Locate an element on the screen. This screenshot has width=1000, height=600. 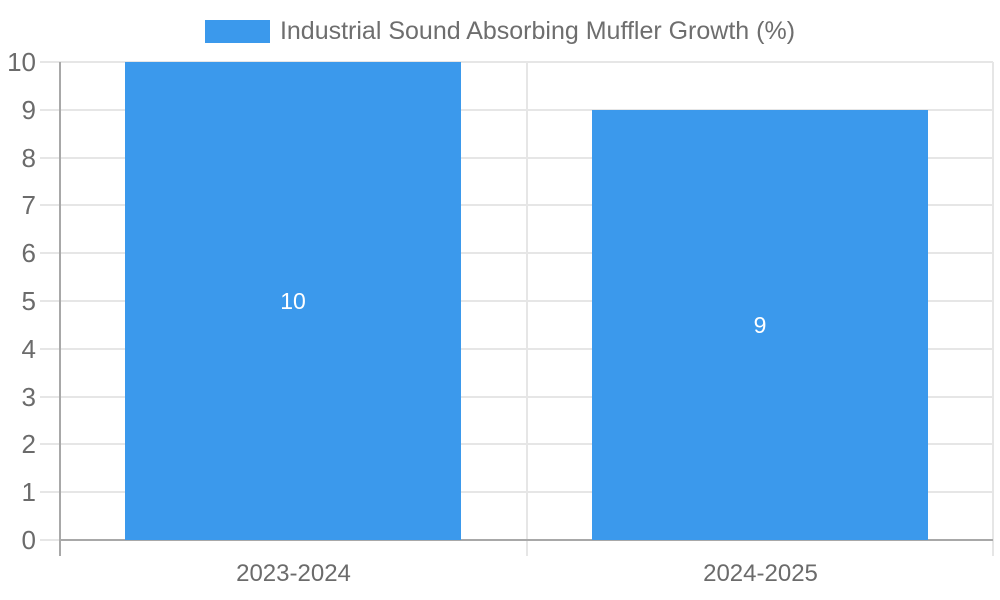
bar-value-label: 10 is located at coordinates (293, 301).